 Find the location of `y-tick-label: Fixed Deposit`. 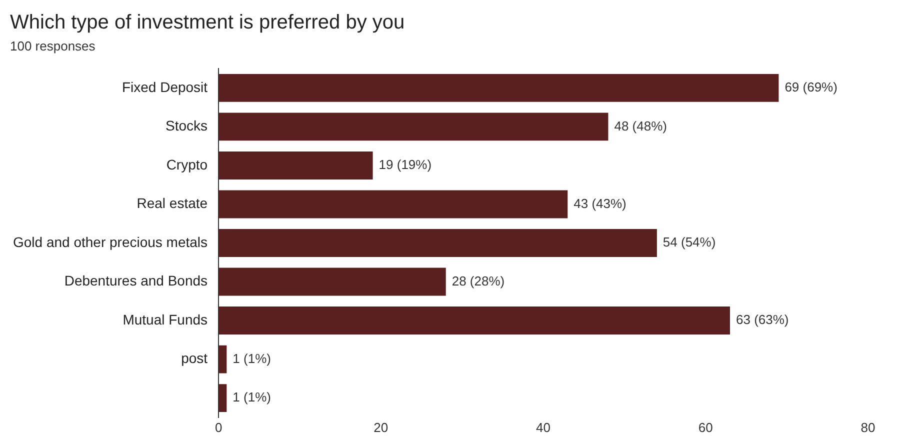

y-tick-label: Fixed Deposit is located at coordinates (165, 86).